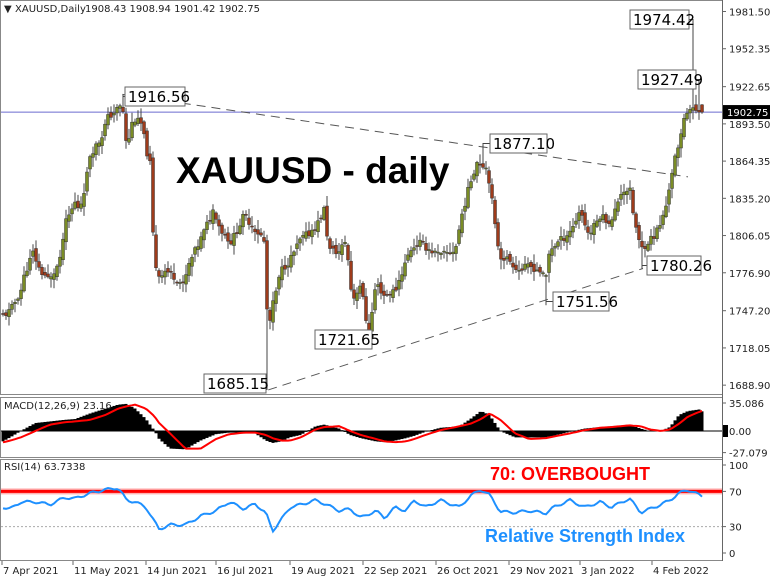  What do you see at coordinates (749, 349) in the screenshot?
I see `price-tick-label: 1718.05` at bounding box center [749, 349].